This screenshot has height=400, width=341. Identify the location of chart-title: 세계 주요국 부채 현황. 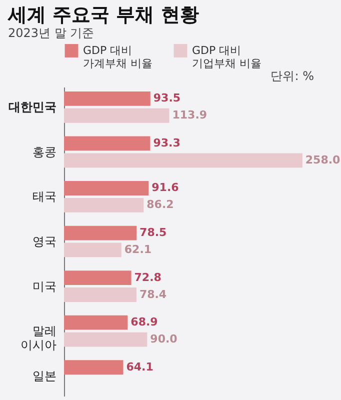
(103, 15).